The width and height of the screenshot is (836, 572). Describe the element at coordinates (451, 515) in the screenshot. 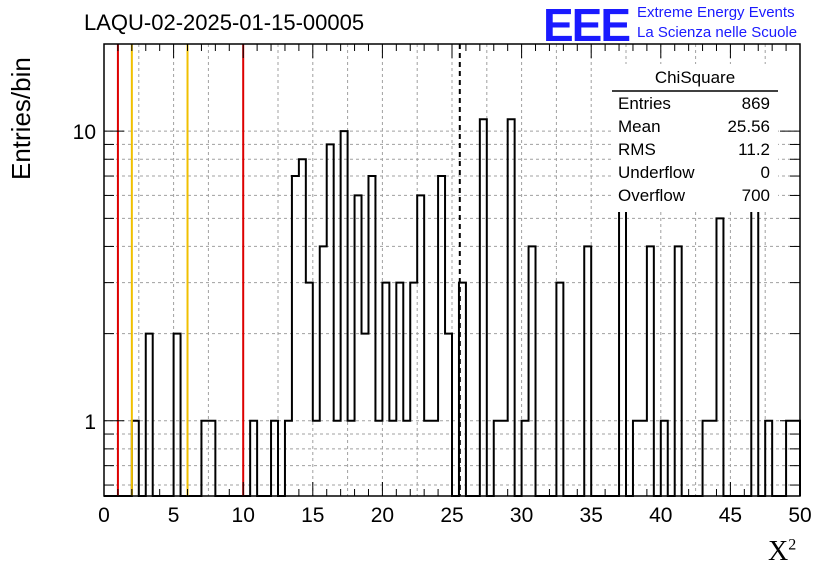

I see `x-tick-label: 25` at that location.